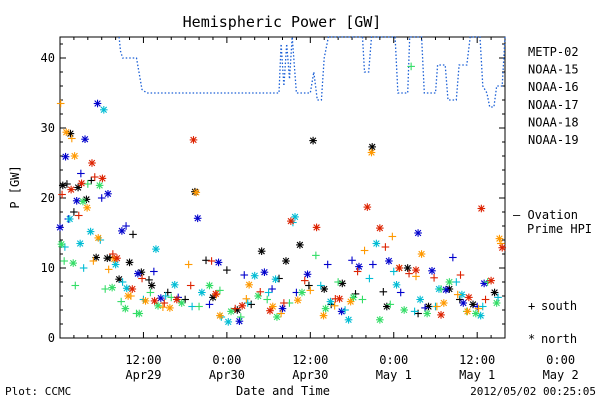 This screenshot has width=600, height=400. I want to click on legend-entry: NOAA-15, so click(553, 70).